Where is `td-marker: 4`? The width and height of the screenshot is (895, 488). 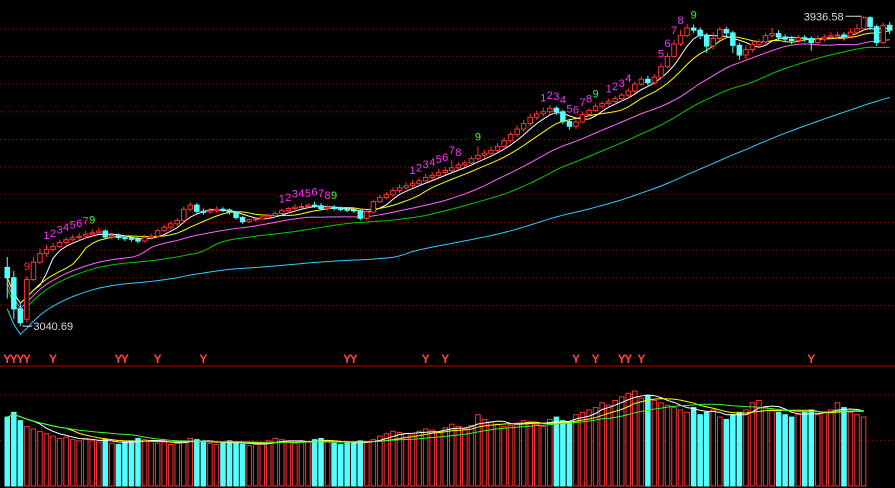 td-marker: 4 is located at coordinates (301, 194).